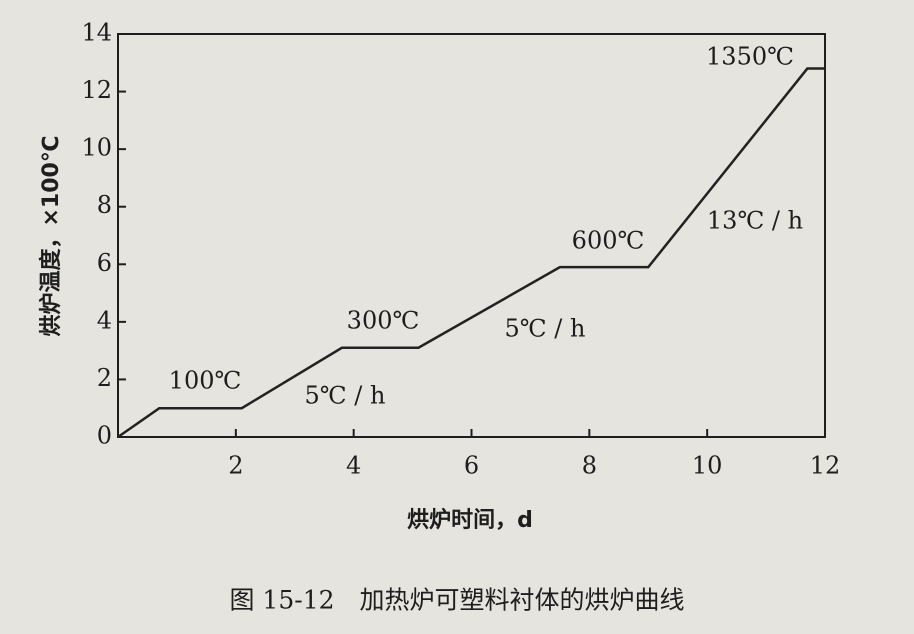  What do you see at coordinates (353, 466) in the screenshot?
I see `x-tick-label: 4` at bounding box center [353, 466].